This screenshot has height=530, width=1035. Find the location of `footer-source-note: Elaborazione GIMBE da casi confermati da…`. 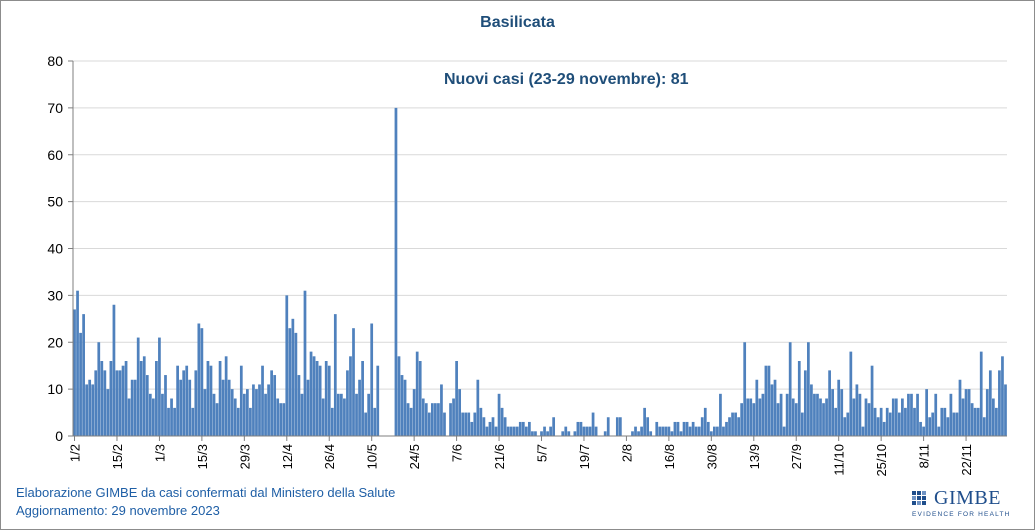

footer-source-note: Elaborazione GIMBE da casi confermati da… is located at coordinates (206, 492).